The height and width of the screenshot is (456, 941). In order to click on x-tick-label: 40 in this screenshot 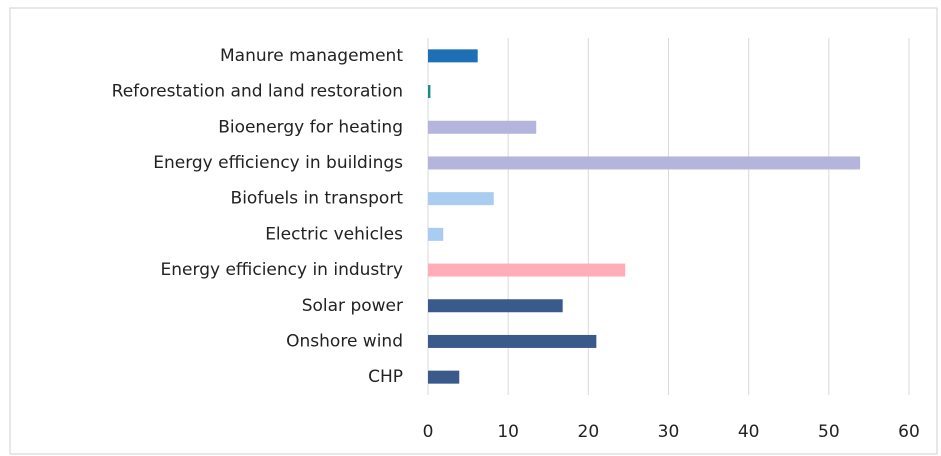, I will do `click(749, 432)`.